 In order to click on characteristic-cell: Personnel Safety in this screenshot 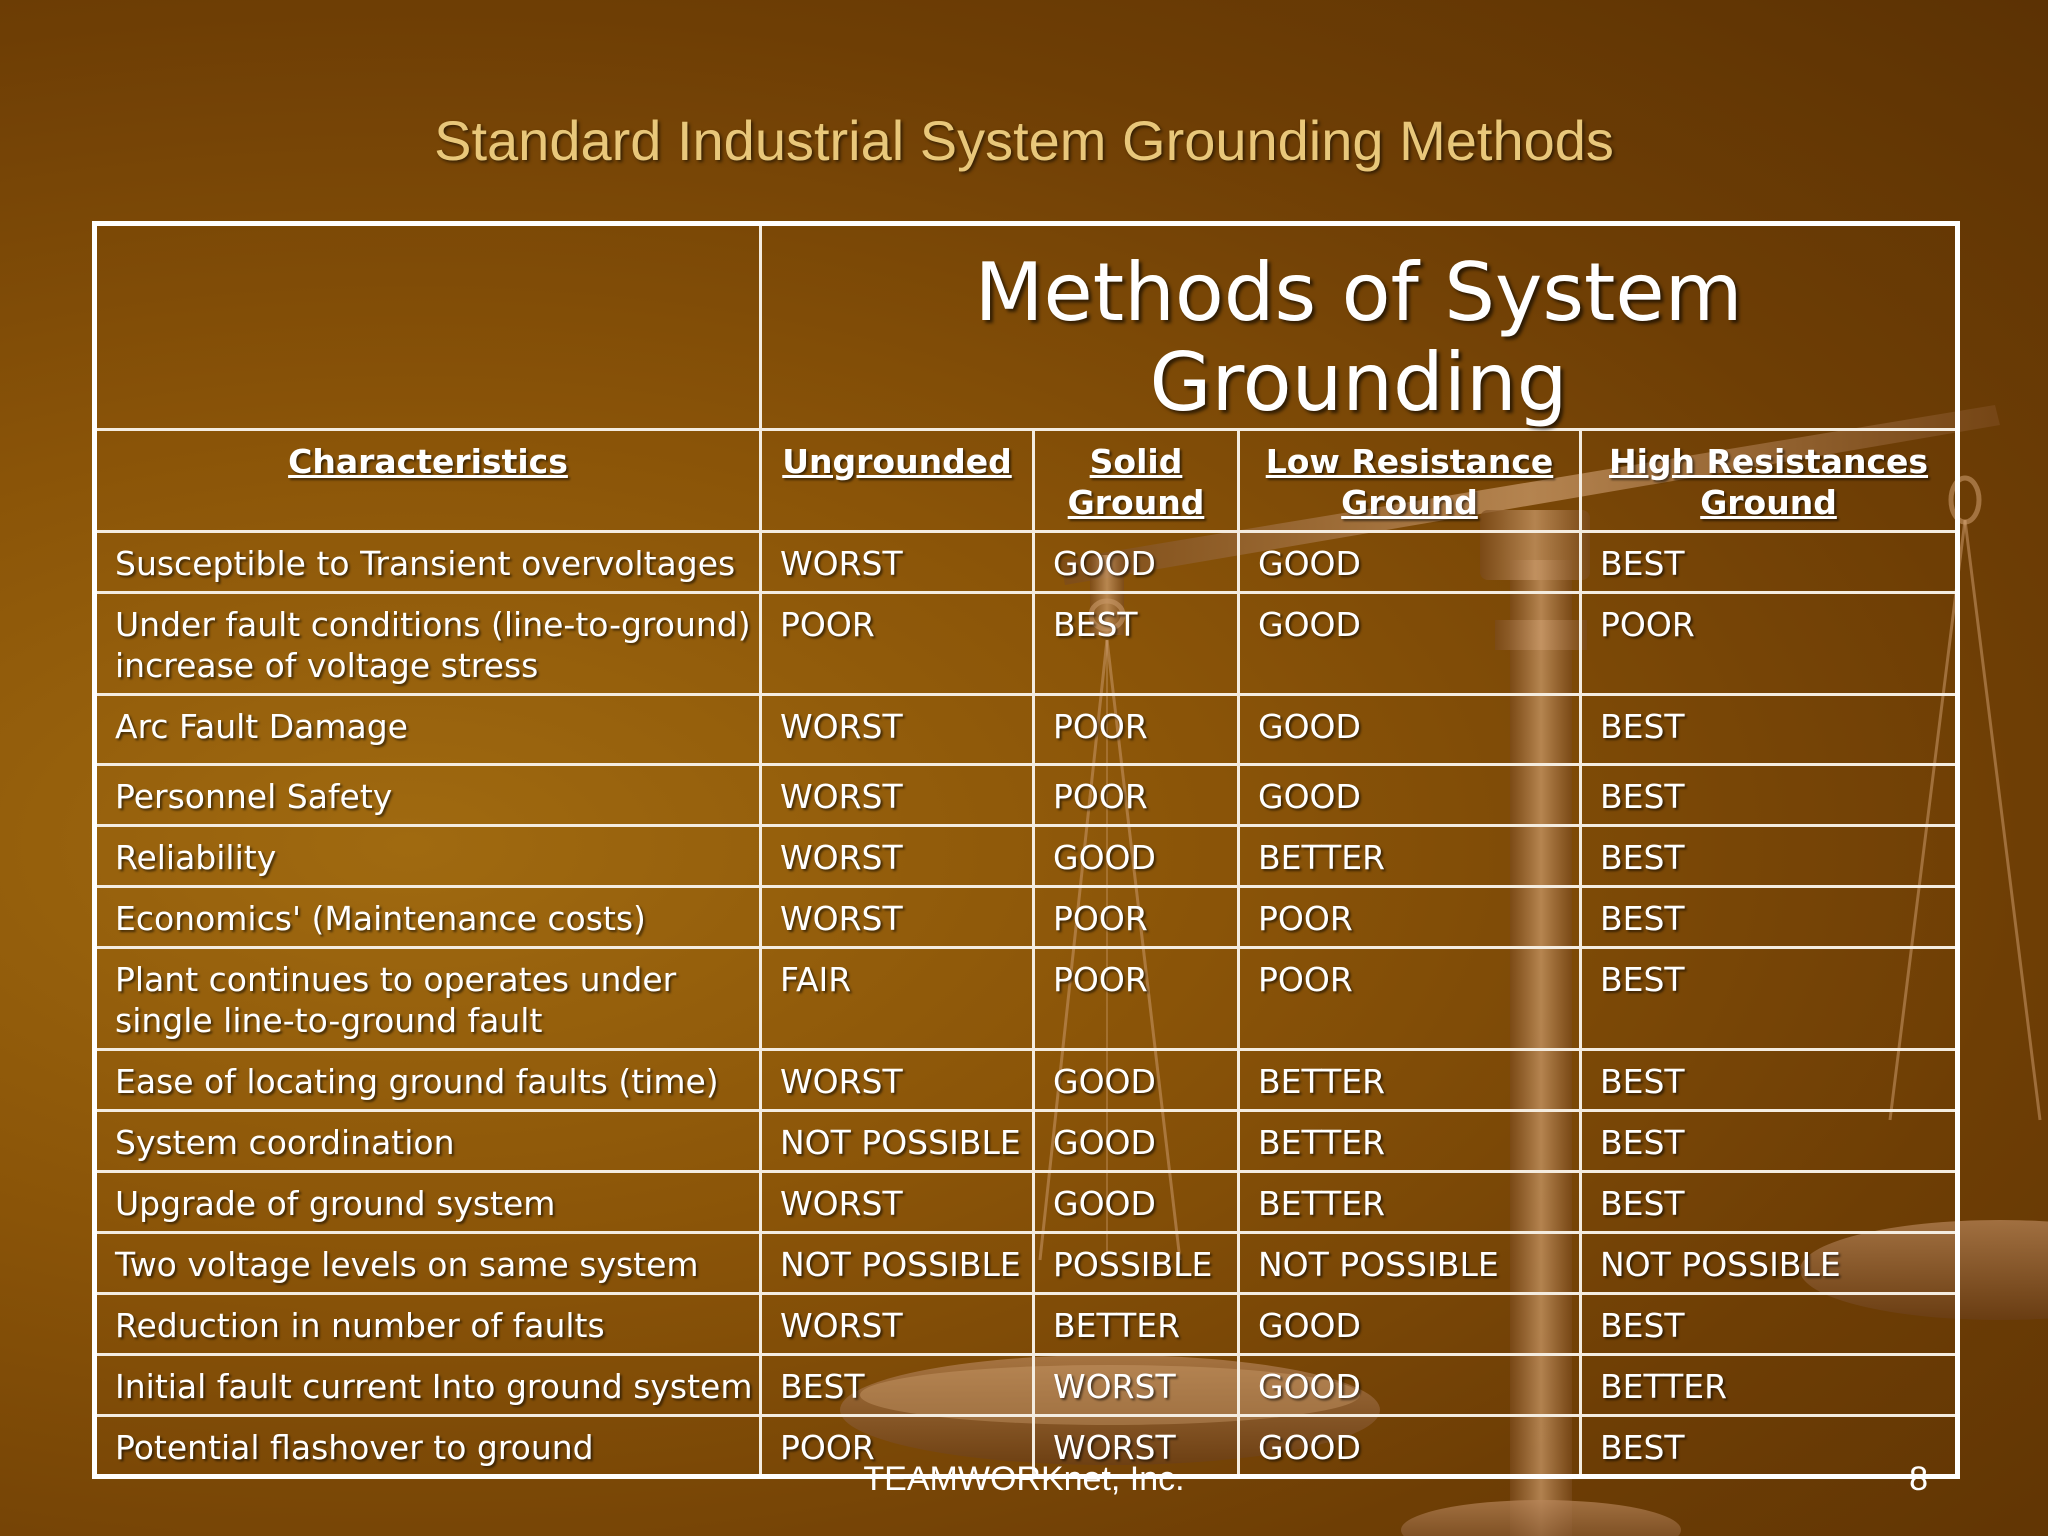, I will do `click(427, 795)`.